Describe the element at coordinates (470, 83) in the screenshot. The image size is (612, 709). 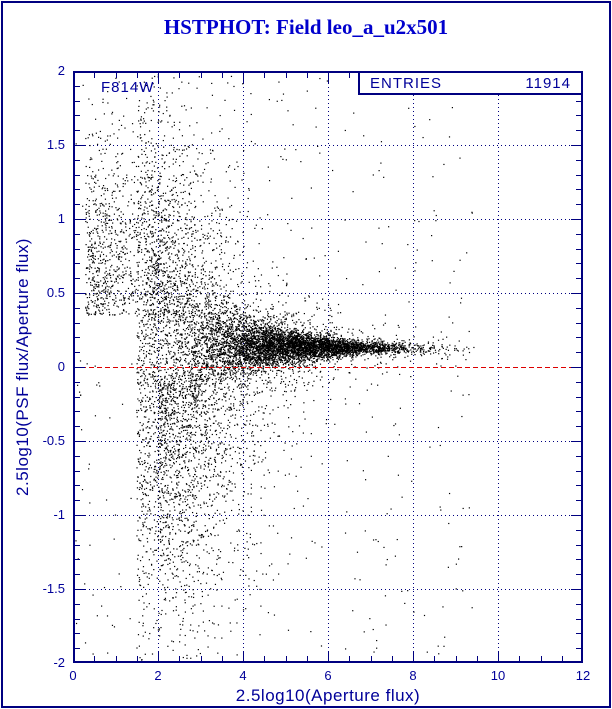
I see `entries-box: ENTRIES 11914` at that location.